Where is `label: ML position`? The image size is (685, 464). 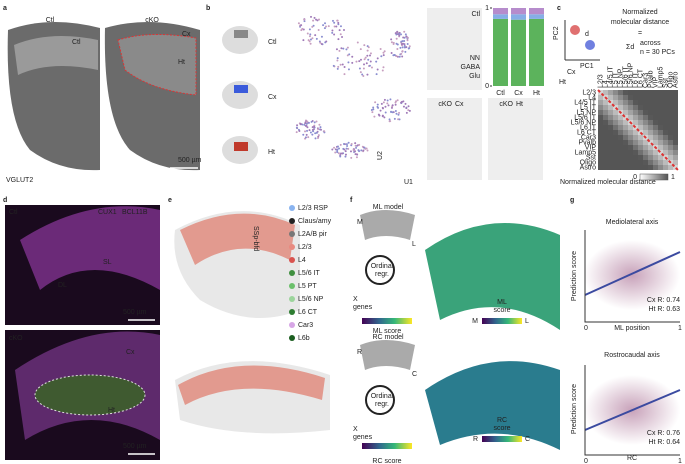 label: ML position is located at coordinates (632, 328).